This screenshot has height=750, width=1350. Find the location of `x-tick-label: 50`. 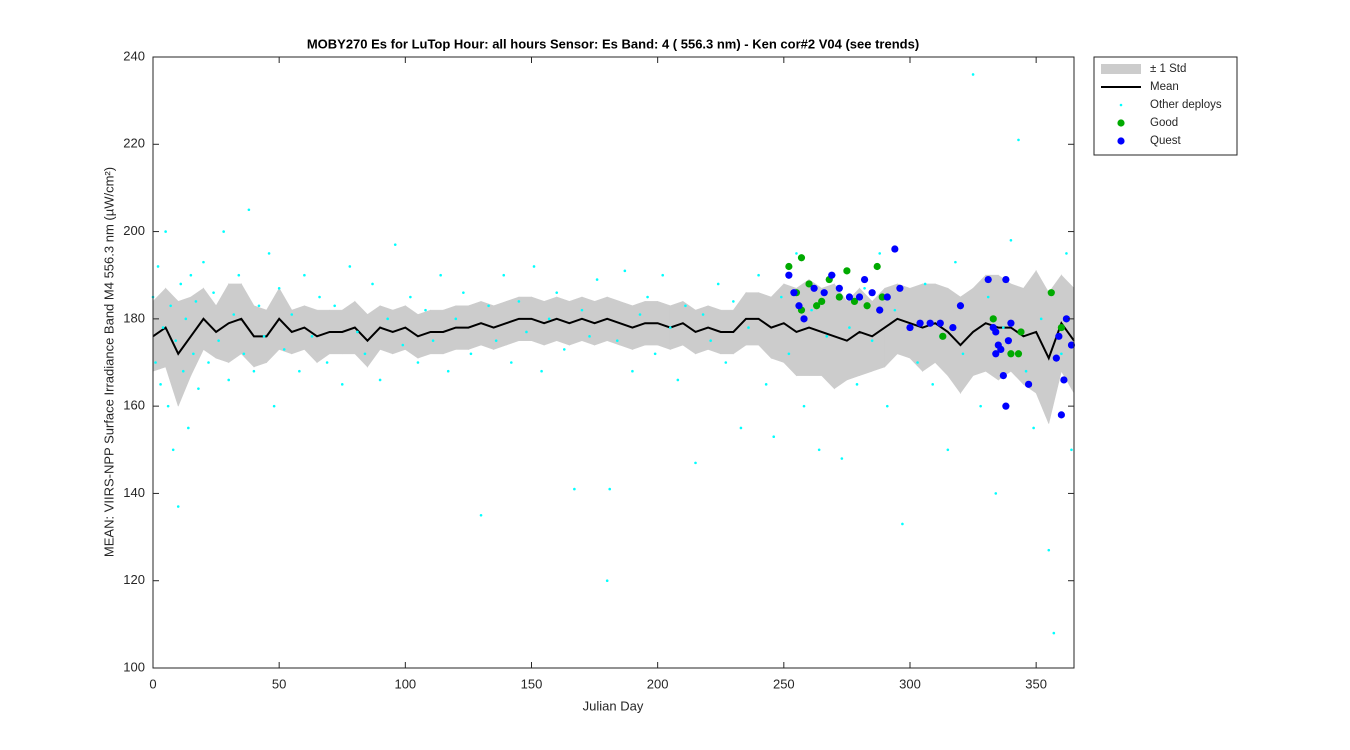

x-tick-label: 50 is located at coordinates (279, 683).